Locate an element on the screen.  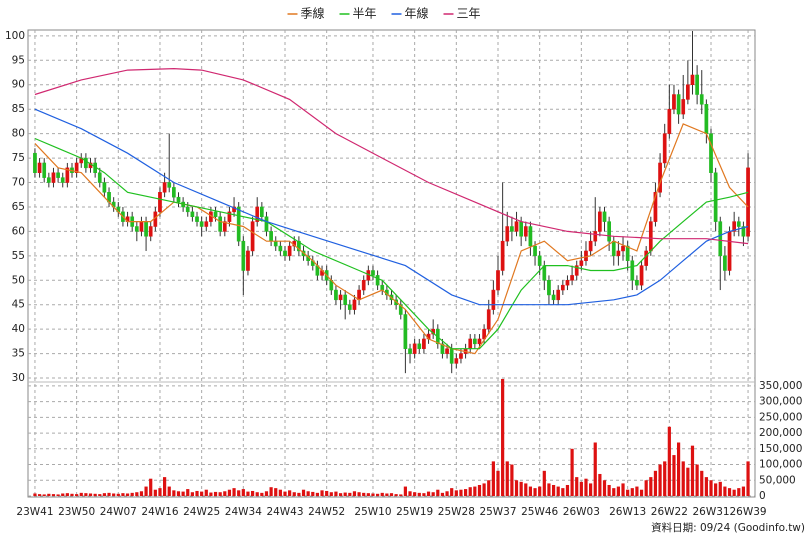
volume-tick-label: 250,000 is located at coordinates (780, 417).